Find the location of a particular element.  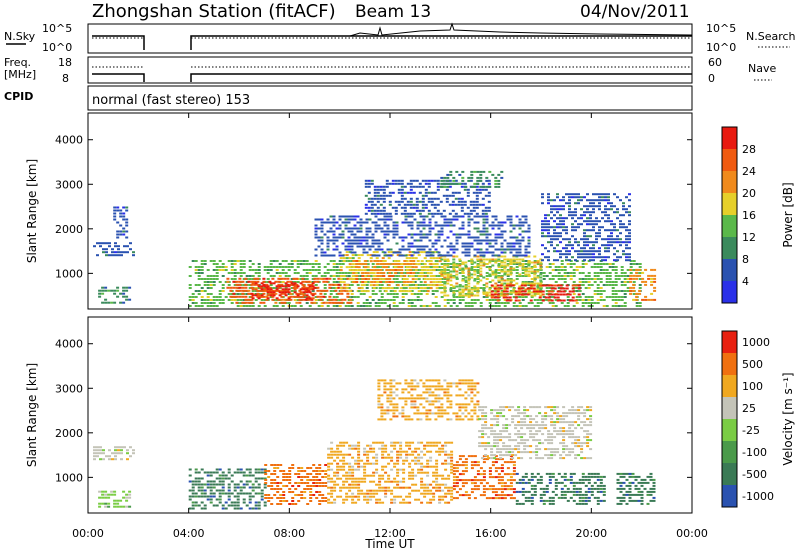

velocity-colorbar-frame is located at coordinates (729, 419).